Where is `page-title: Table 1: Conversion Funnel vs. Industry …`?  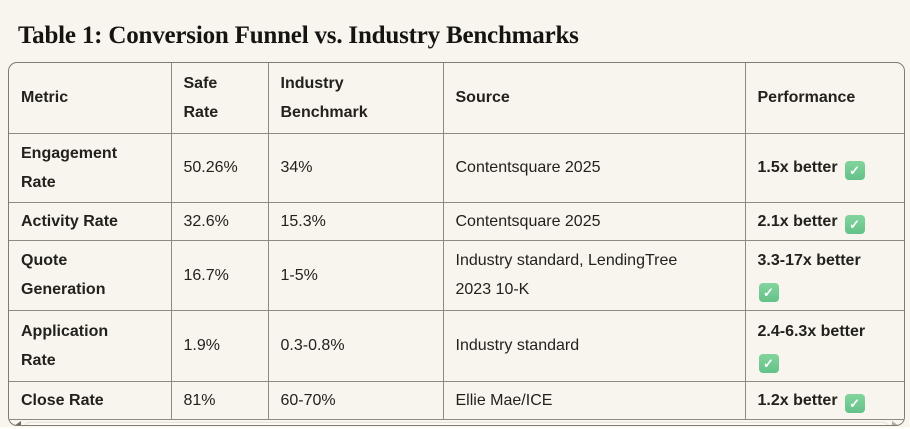 page-title: Table 1: Conversion Funnel vs. Industry … is located at coordinates (298, 35).